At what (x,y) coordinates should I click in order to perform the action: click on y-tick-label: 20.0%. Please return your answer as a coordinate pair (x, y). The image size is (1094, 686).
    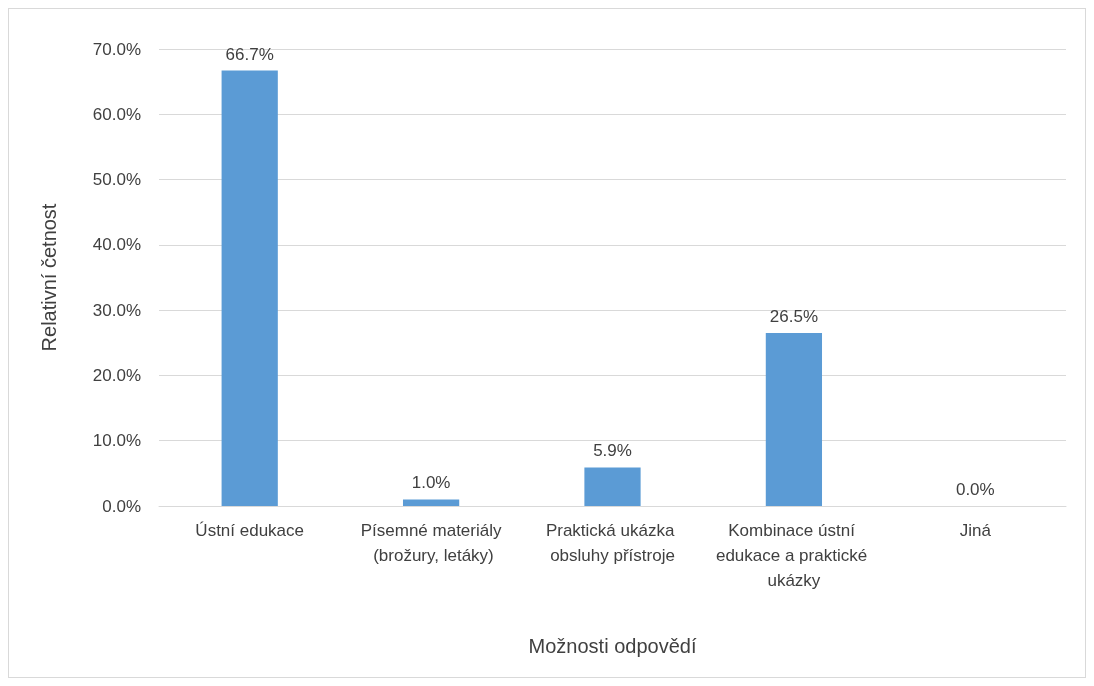
    Looking at the image, I should click on (116, 375).